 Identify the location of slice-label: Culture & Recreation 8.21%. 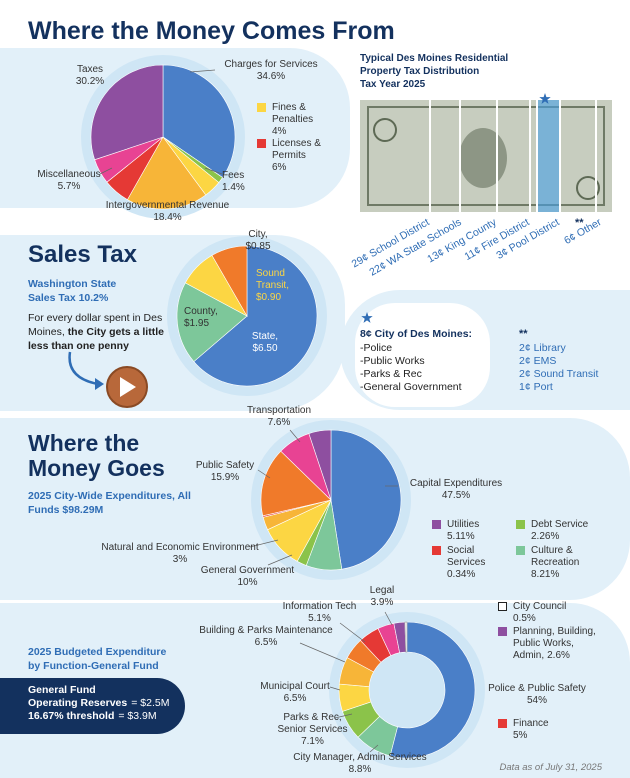
(566, 563).